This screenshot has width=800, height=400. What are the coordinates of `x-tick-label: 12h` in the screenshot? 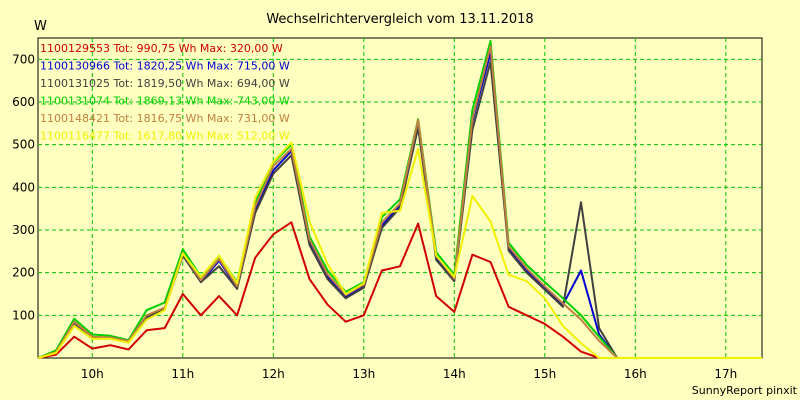 It's located at (273, 374).